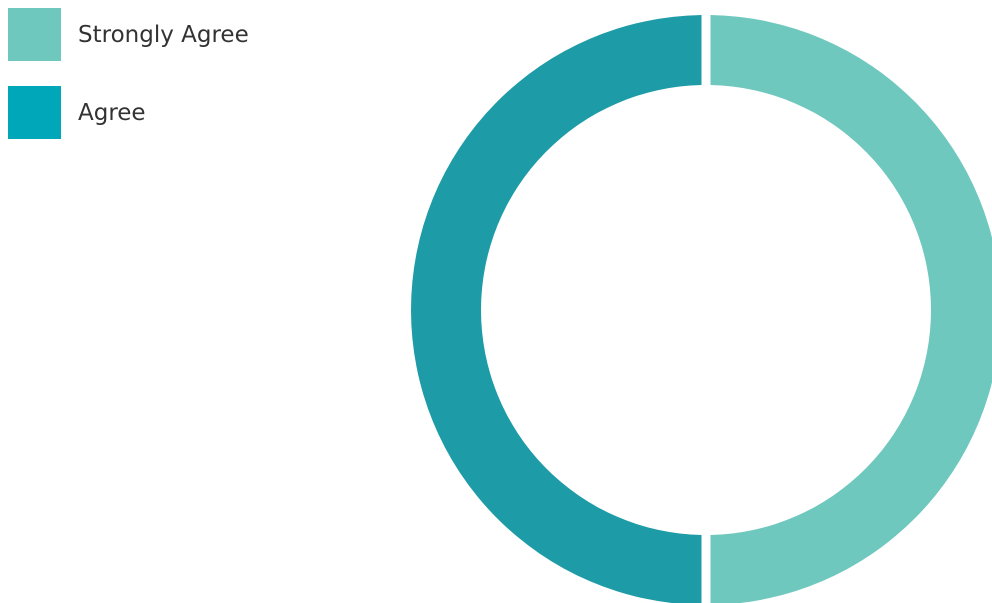 This screenshot has height=603, width=992. What do you see at coordinates (34, 112) in the screenshot?
I see `legend-swatch-agree` at bounding box center [34, 112].